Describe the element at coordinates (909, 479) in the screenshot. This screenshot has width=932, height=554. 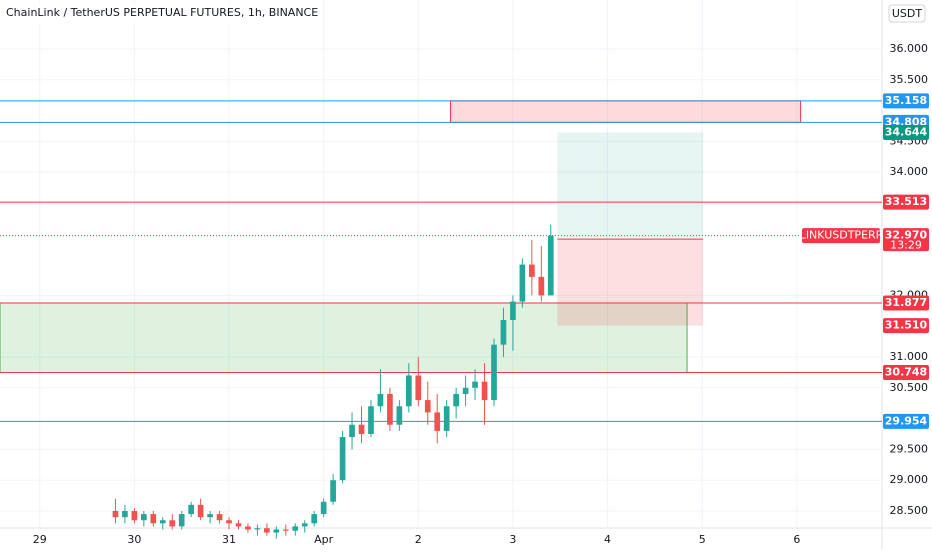
I see `y-tick-label: 29.000` at that location.